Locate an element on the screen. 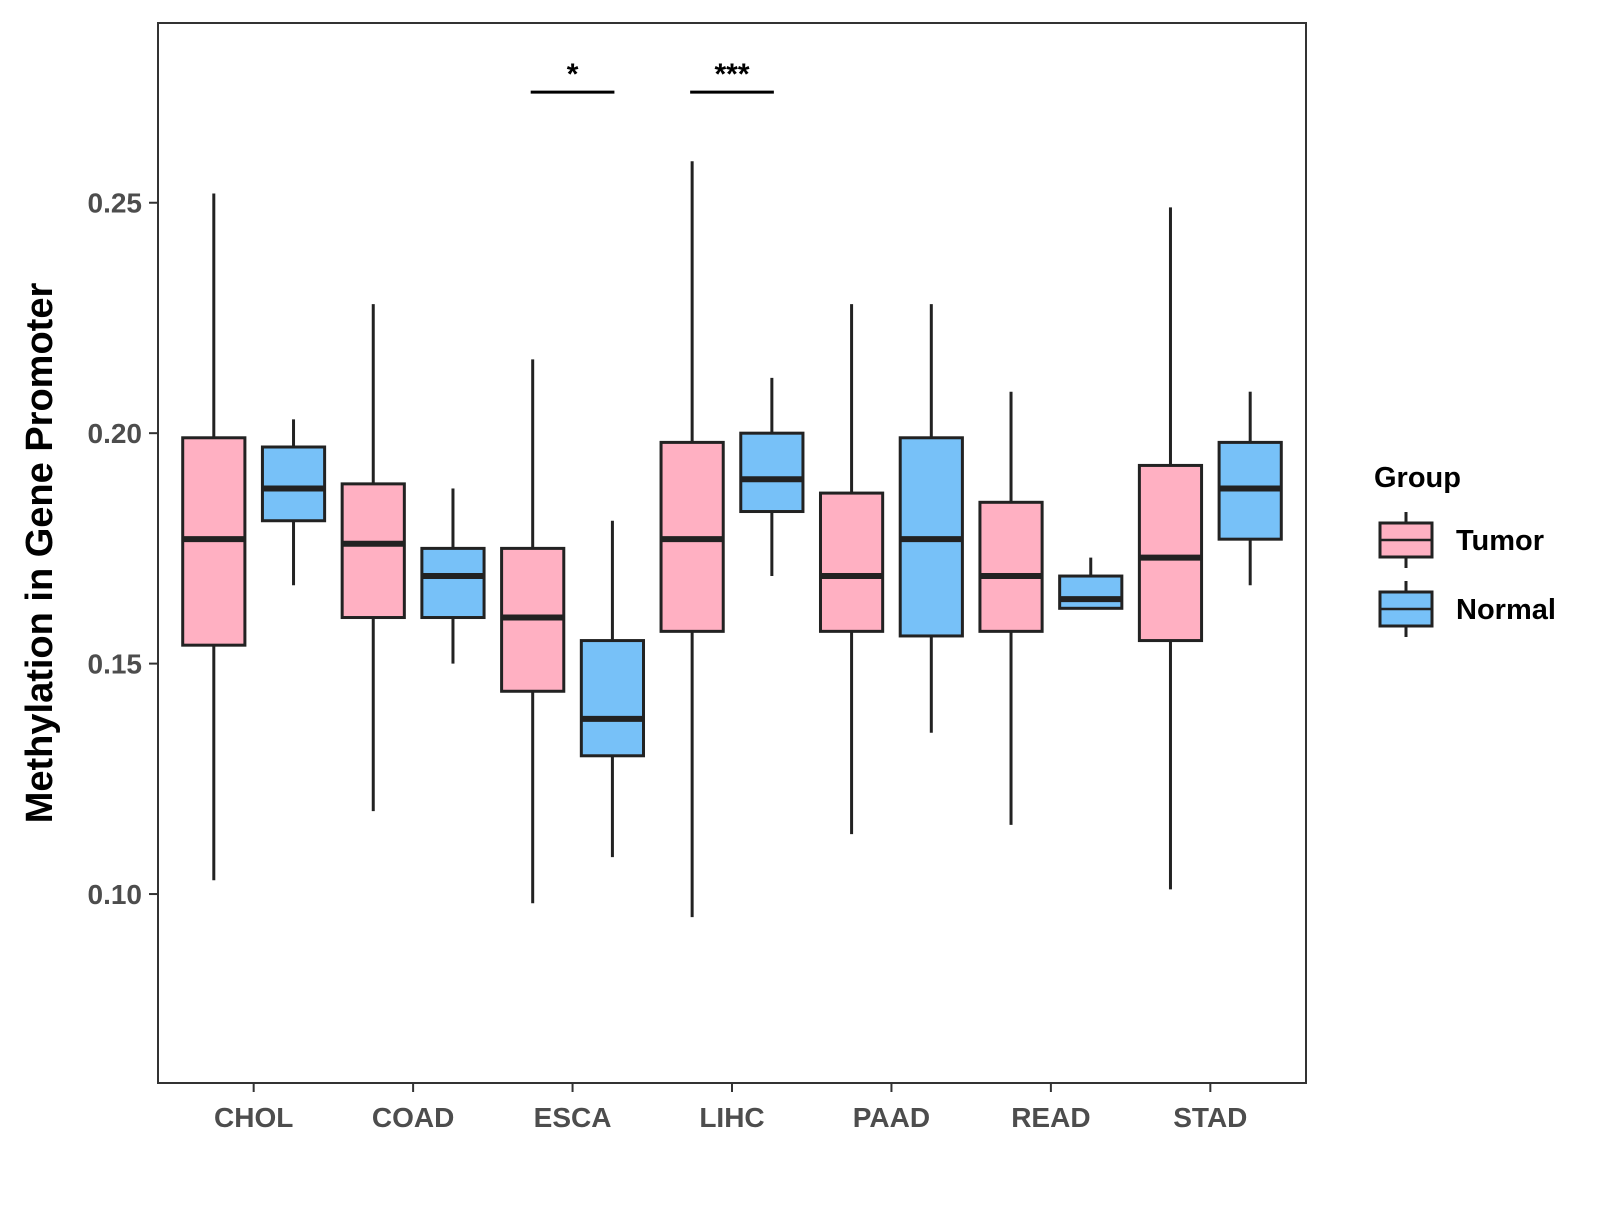  x-tick-label-esca: ESCA is located at coordinates (573, 1117).